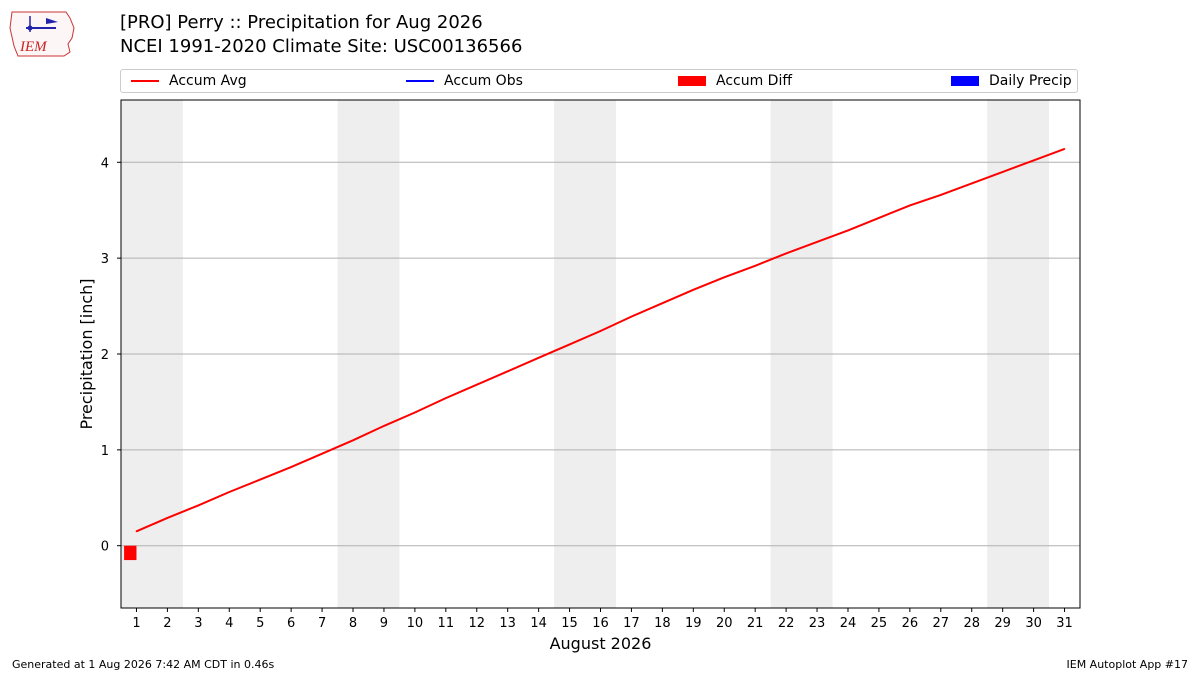 The image size is (1200, 675). What do you see at coordinates (105, 259) in the screenshot?
I see `y-tick-label: 3` at bounding box center [105, 259].